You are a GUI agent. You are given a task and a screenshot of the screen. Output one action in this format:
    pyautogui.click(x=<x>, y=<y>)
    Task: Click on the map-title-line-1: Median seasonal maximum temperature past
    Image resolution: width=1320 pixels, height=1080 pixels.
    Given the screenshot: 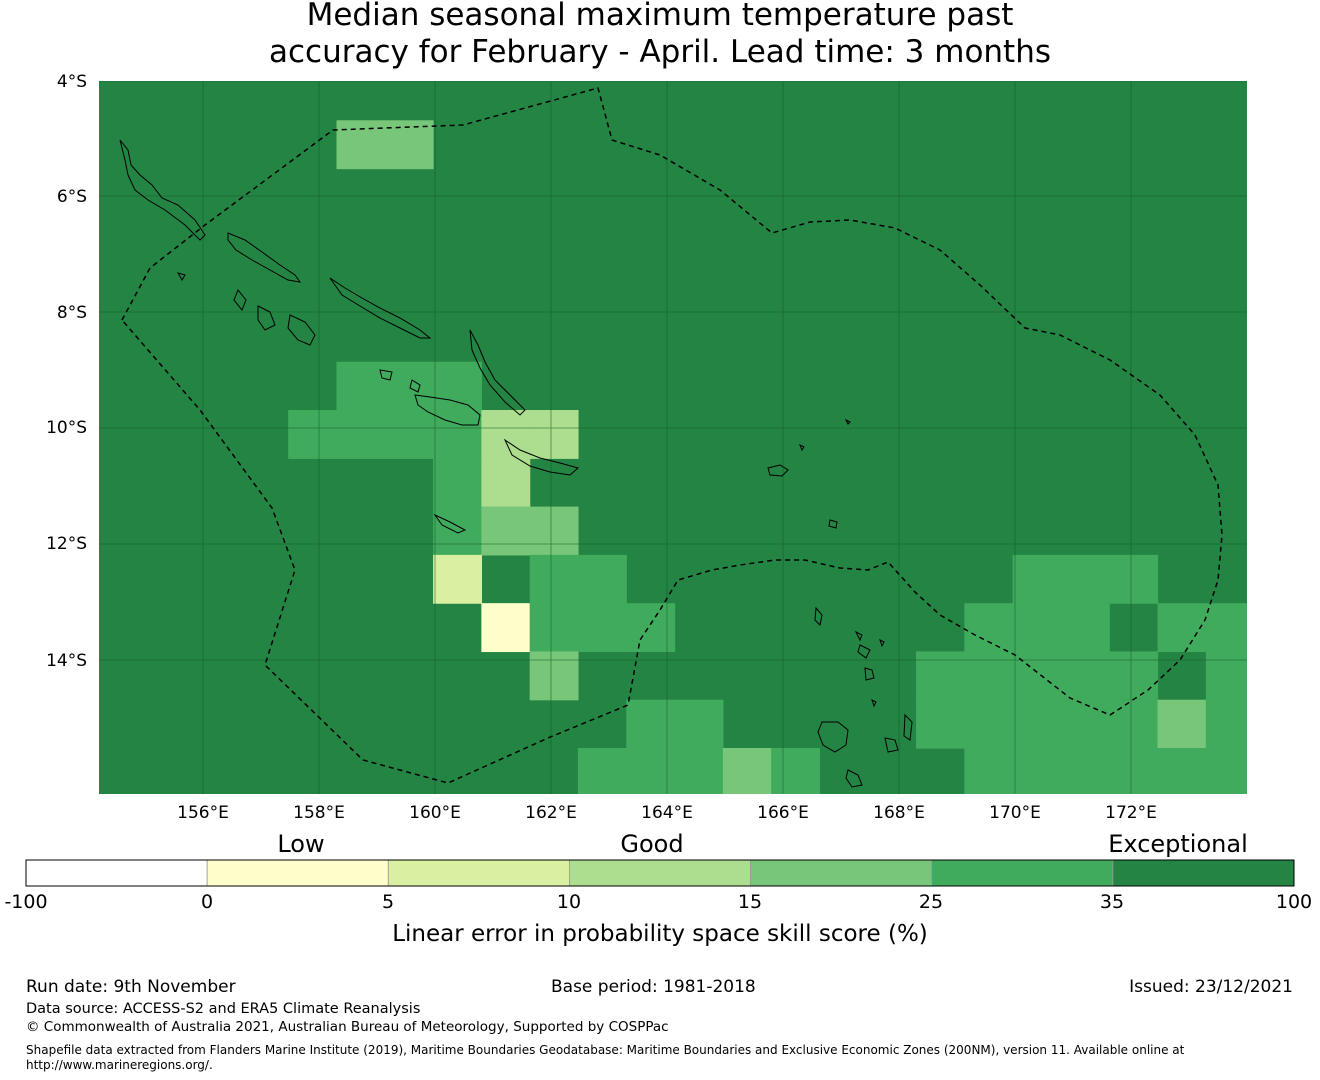 What is the action you would take?
    pyautogui.click(x=660, y=16)
    